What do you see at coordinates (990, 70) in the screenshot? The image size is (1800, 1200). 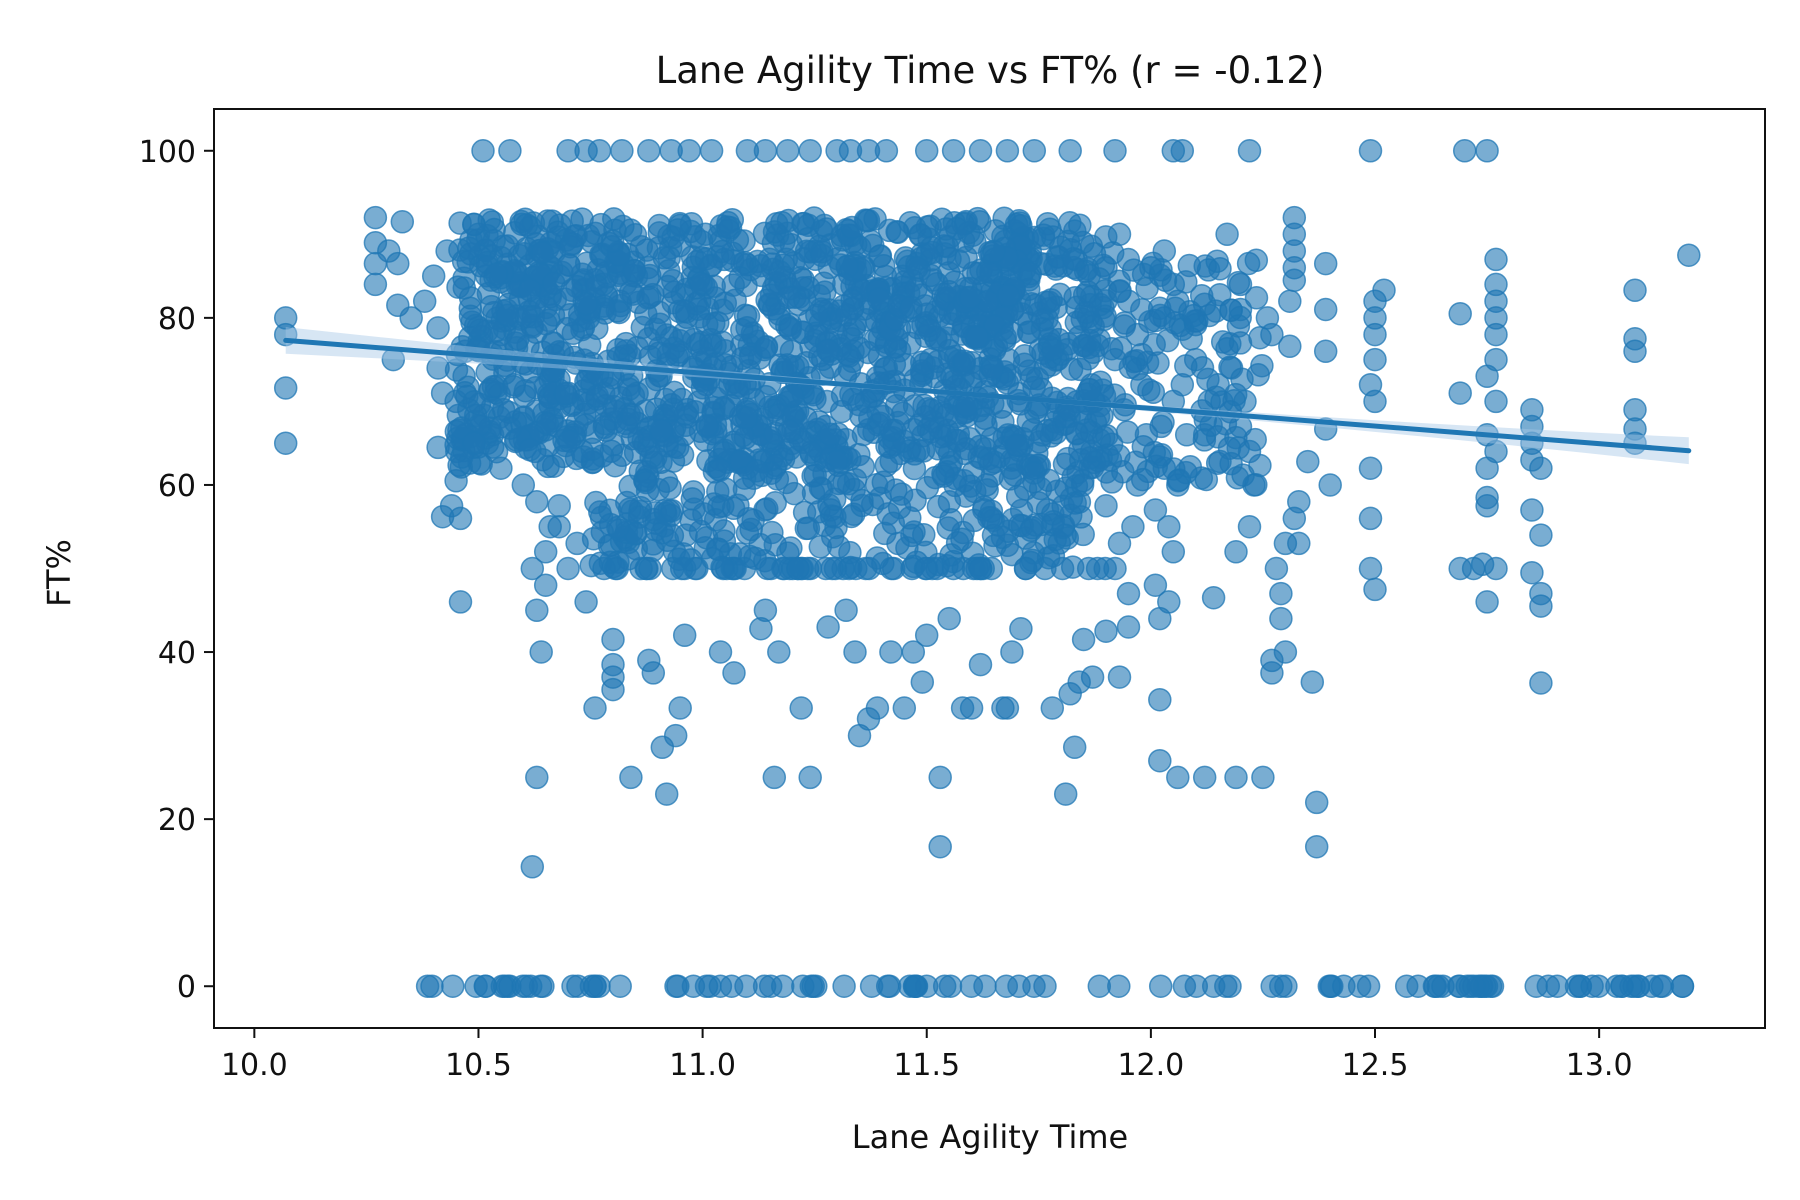 I see `chart-title: Lane Agility Time vs FT% (r = -0.12)` at bounding box center [990, 70].